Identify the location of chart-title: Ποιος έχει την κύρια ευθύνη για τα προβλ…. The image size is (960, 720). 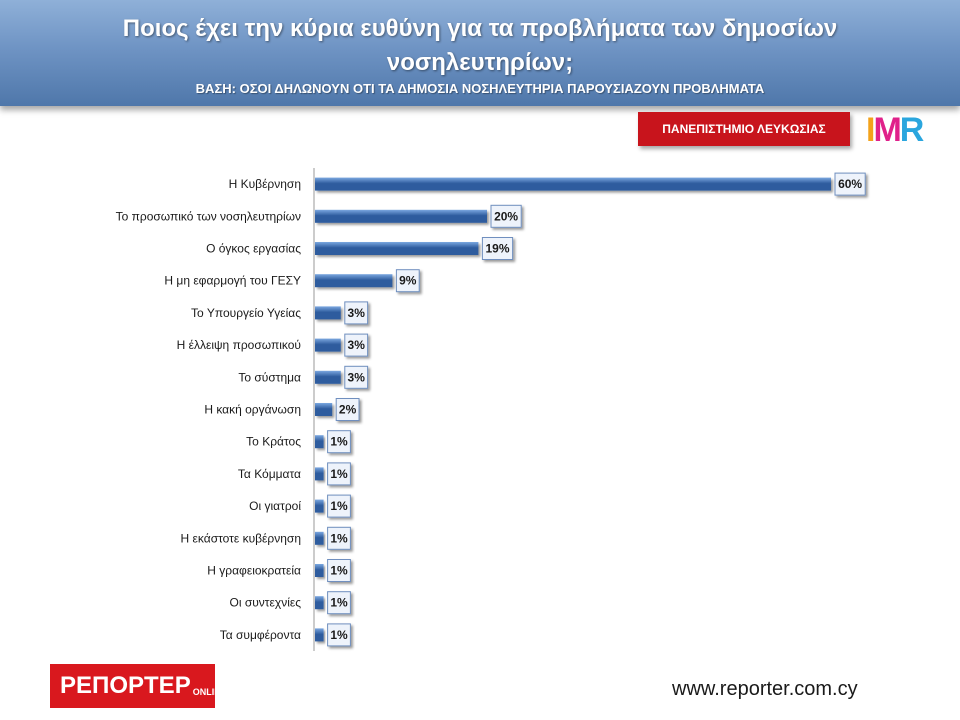
(480, 45).